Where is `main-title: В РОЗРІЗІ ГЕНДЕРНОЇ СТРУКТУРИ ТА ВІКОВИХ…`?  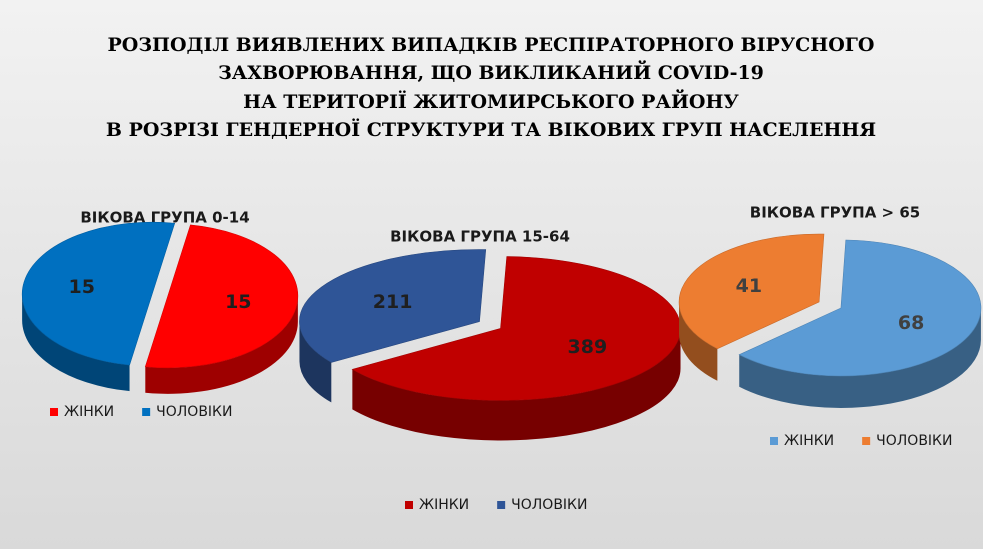 main-title: В РОЗРІЗІ ГЕНДЕРНОЇ СТРУКТУРИ ТА ВІКОВИХ… is located at coordinates (491, 129).